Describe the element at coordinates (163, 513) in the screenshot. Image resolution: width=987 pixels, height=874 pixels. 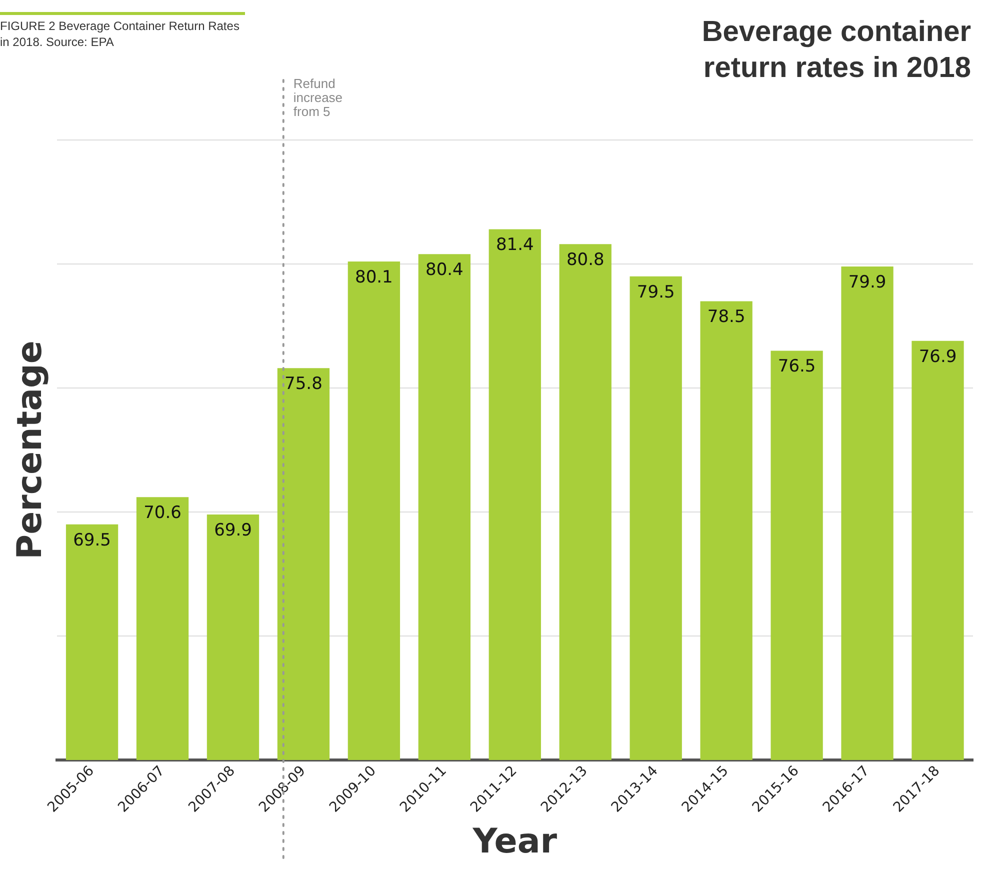
I see `data-label: 70.6` at that location.